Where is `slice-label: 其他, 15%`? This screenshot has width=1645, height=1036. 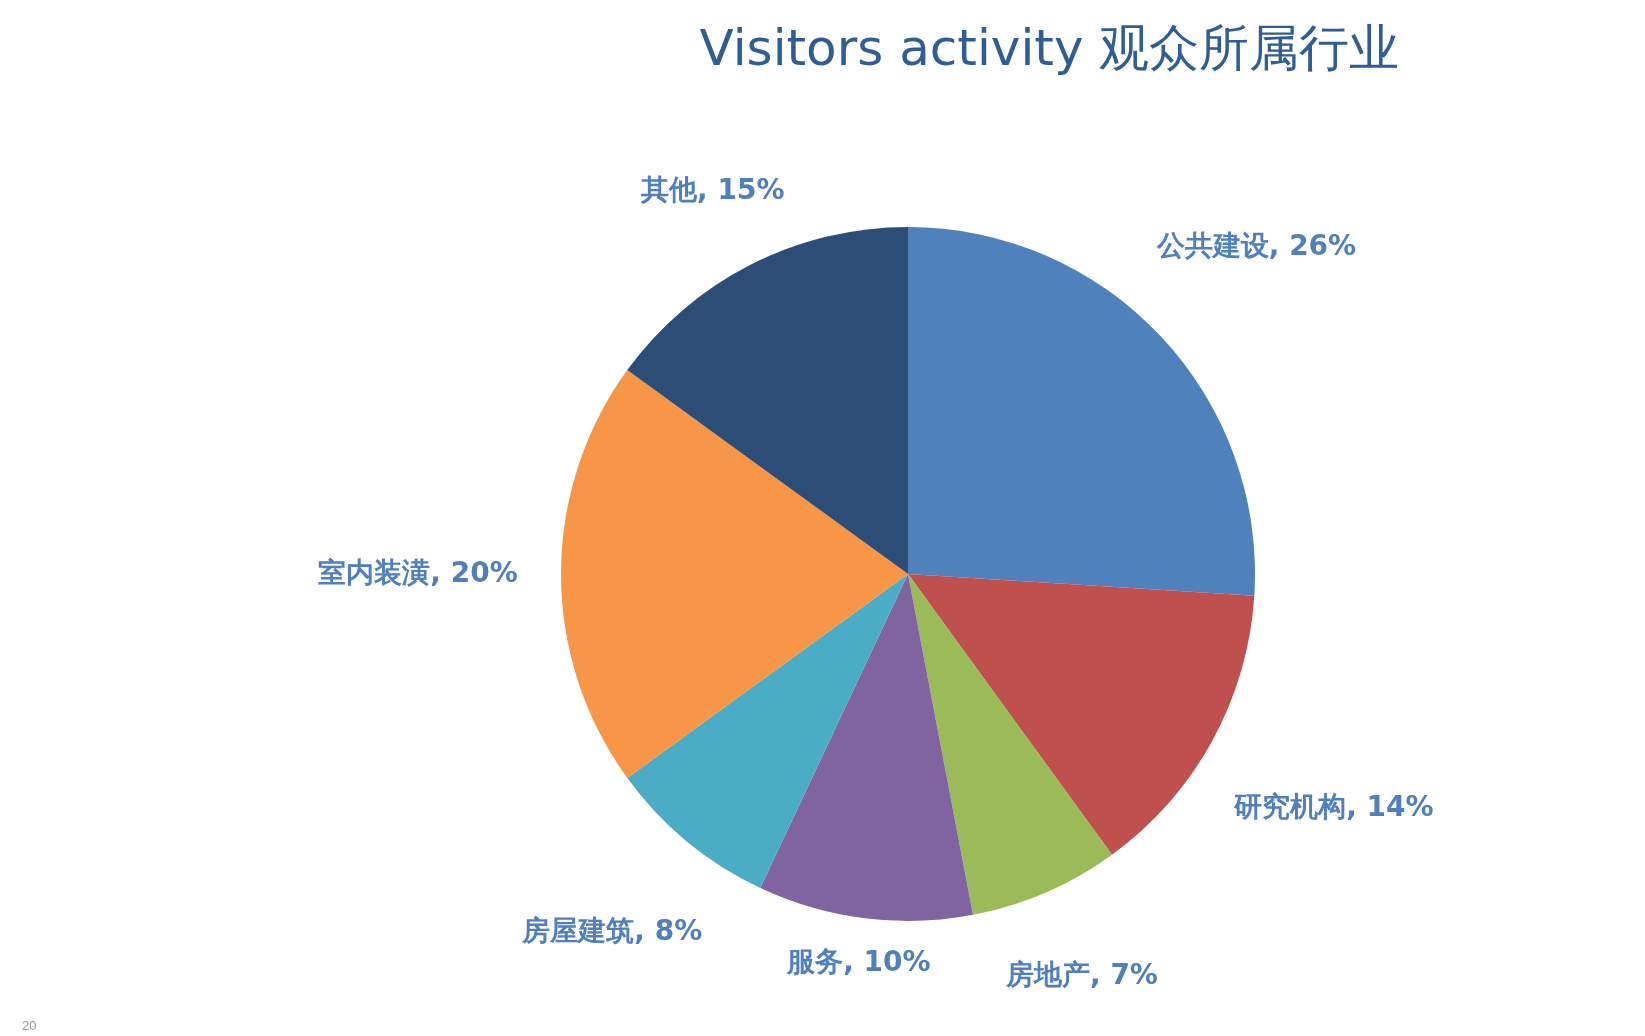 slice-label: 其他, 15% is located at coordinates (712, 189).